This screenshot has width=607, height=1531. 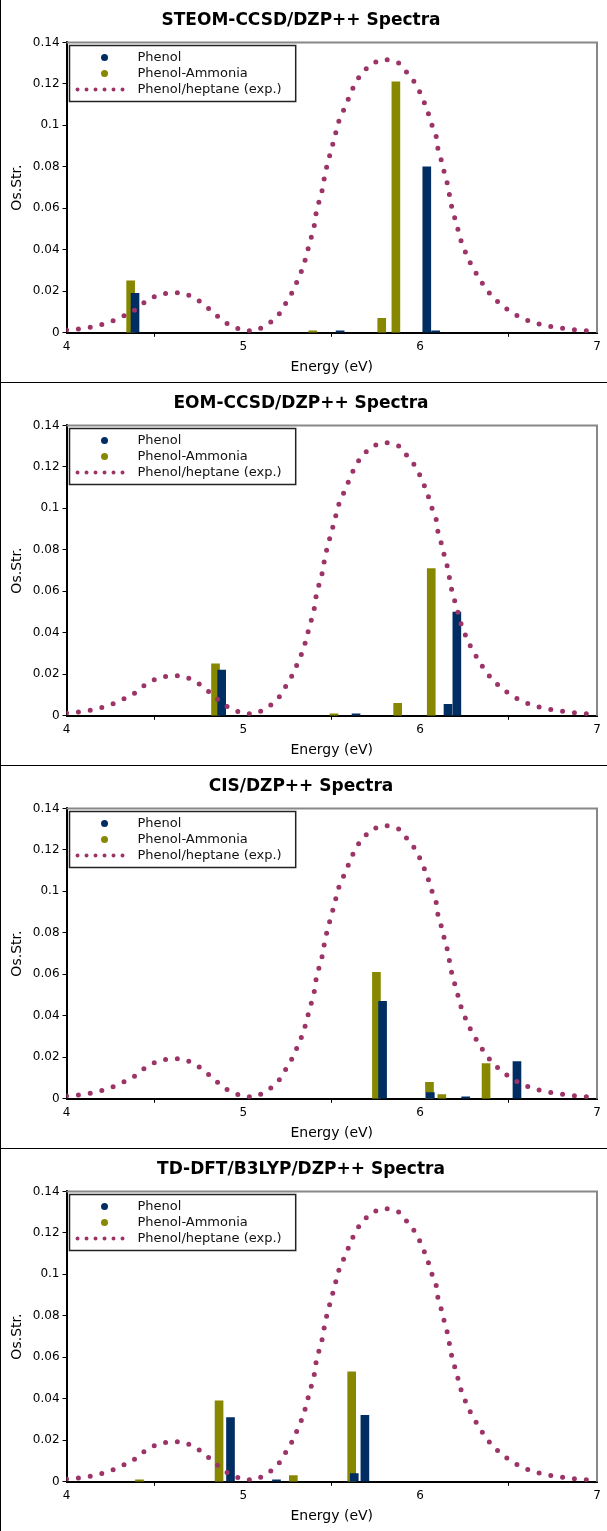 I want to click on chart-title: TD-DFT/B3LYP/DZP++ Spectra, so click(x=301, y=1167).